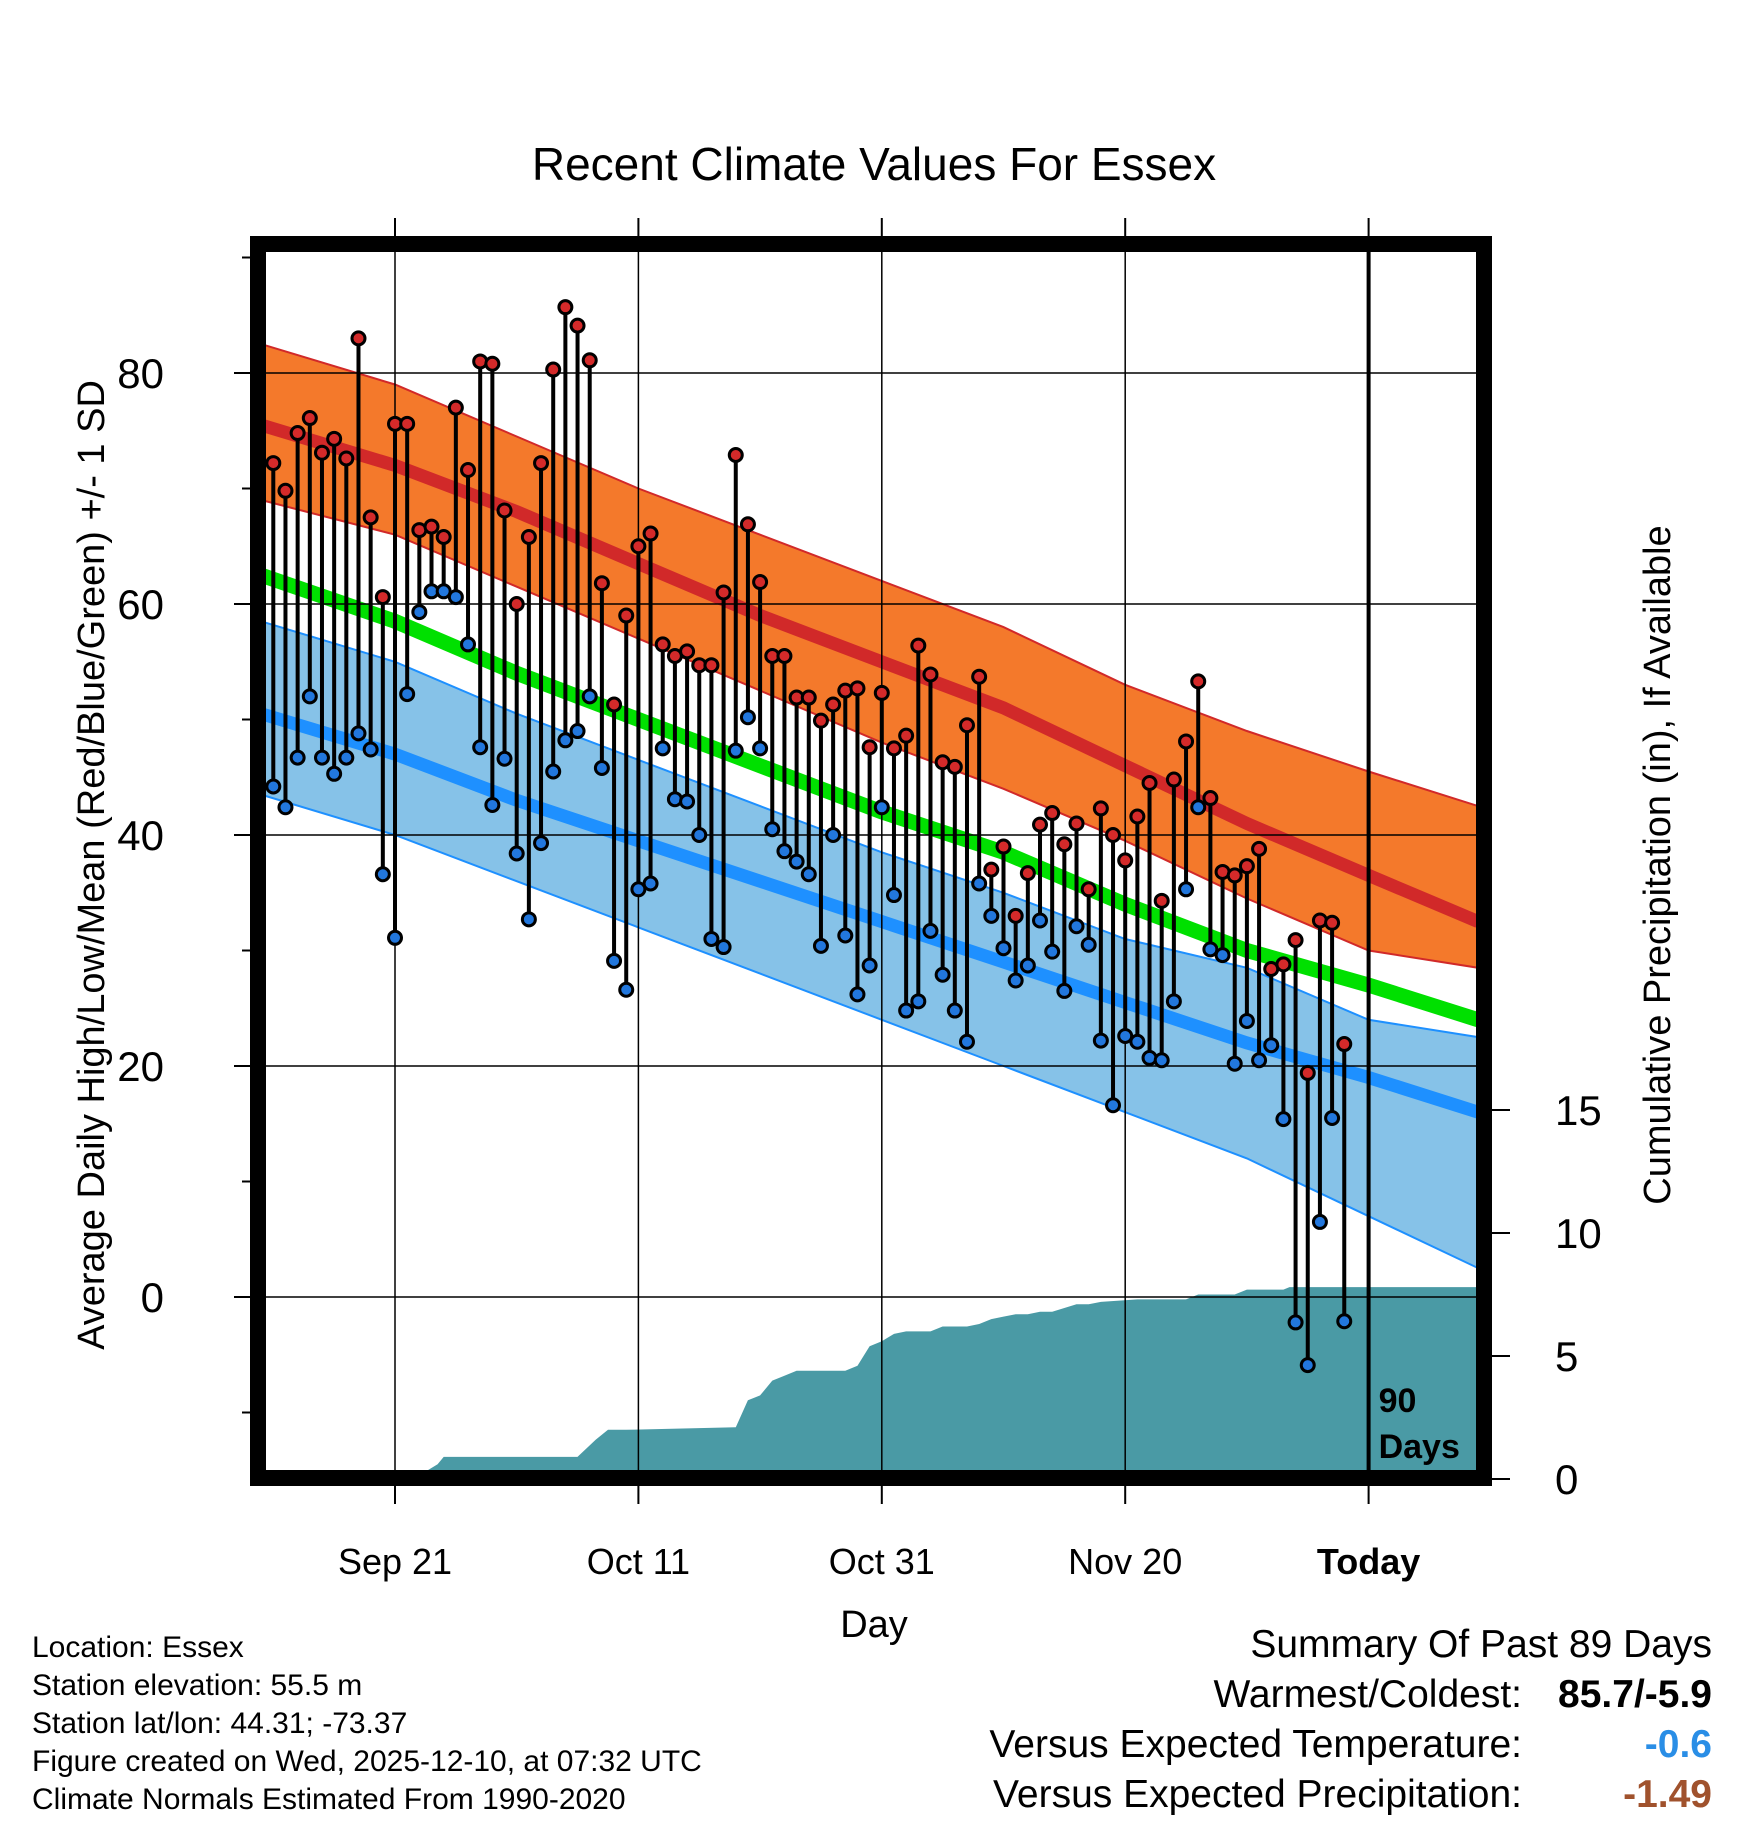  I want to click on precip-anomaly-value: -1.49, so click(1667, 1794).